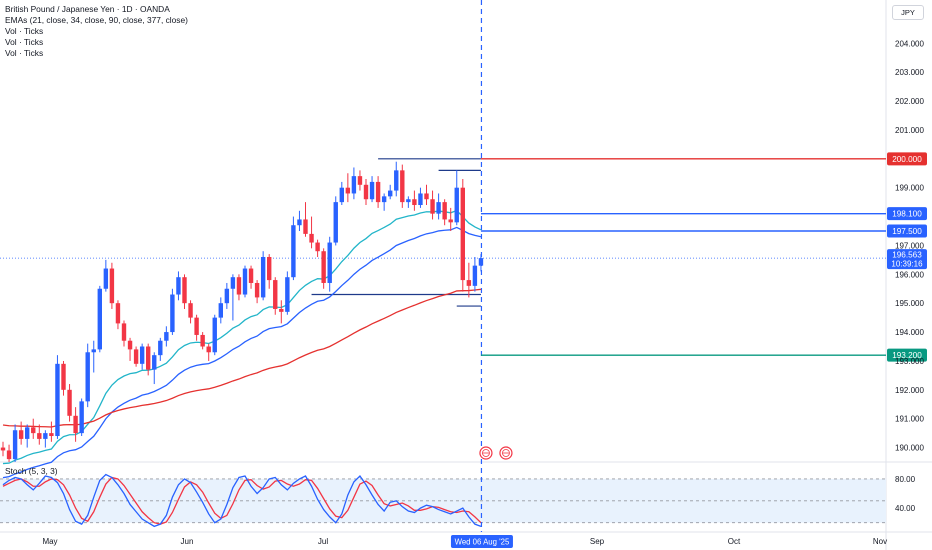 Image resolution: width=932 pixels, height=550 pixels. What do you see at coordinates (49, 541) in the screenshot?
I see `time-tick-label: May` at bounding box center [49, 541].